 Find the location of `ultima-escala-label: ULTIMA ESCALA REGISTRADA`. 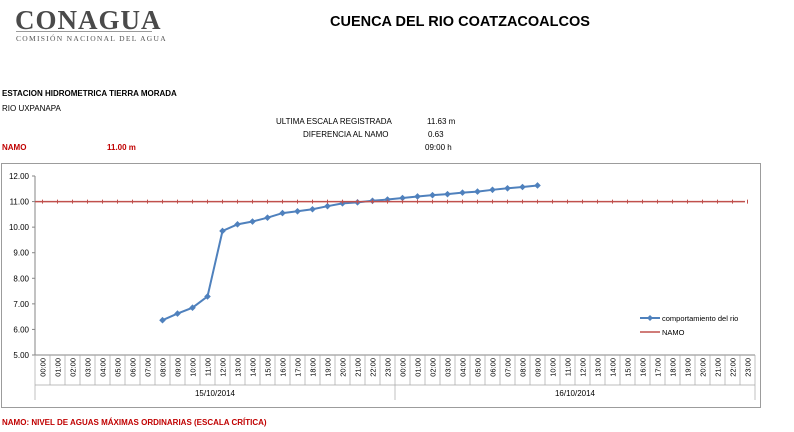

ultima-escala-label: ULTIMA ESCALA REGISTRADA is located at coordinates (334, 121).